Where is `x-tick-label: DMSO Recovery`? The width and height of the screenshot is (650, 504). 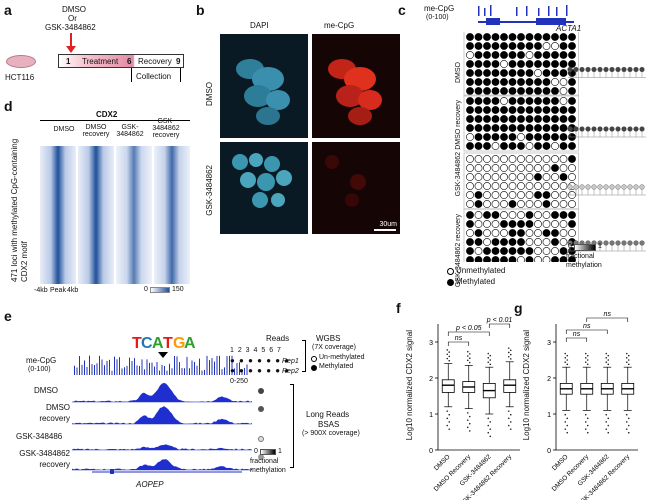 x-tick-label: DMSO Recovery is located at coordinates (453, 473).